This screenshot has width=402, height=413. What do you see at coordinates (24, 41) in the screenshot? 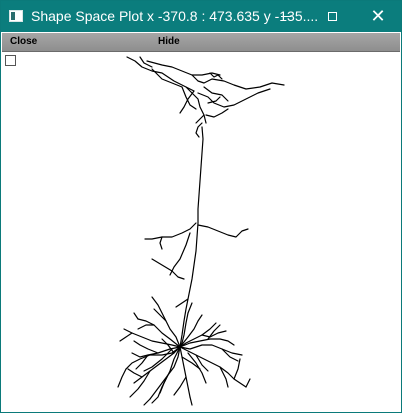
I see `menu-close-button: Close` at bounding box center [24, 41].